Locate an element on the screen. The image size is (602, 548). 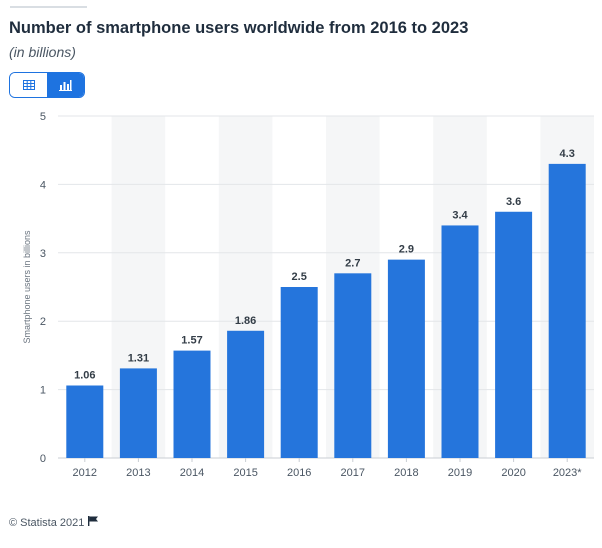
data-label: 1.86 is located at coordinates (245, 321).